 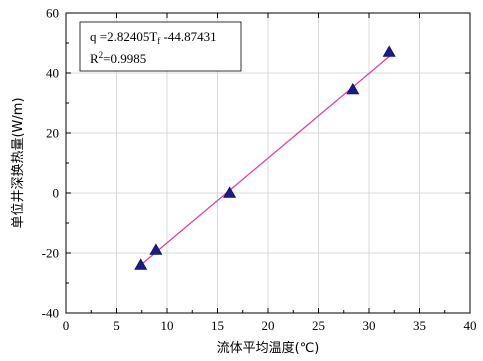 I want to click on legend-box: q =2.82405Tf -44.87431 R2=0.9985, so click(x=160, y=46).